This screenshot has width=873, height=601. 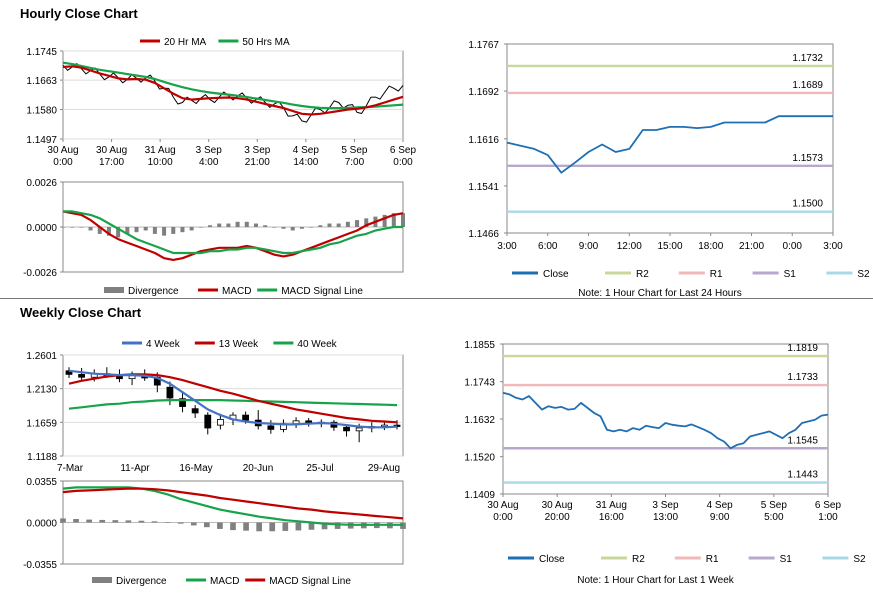 I want to click on legend-label: 4 Week, so click(x=163, y=344).